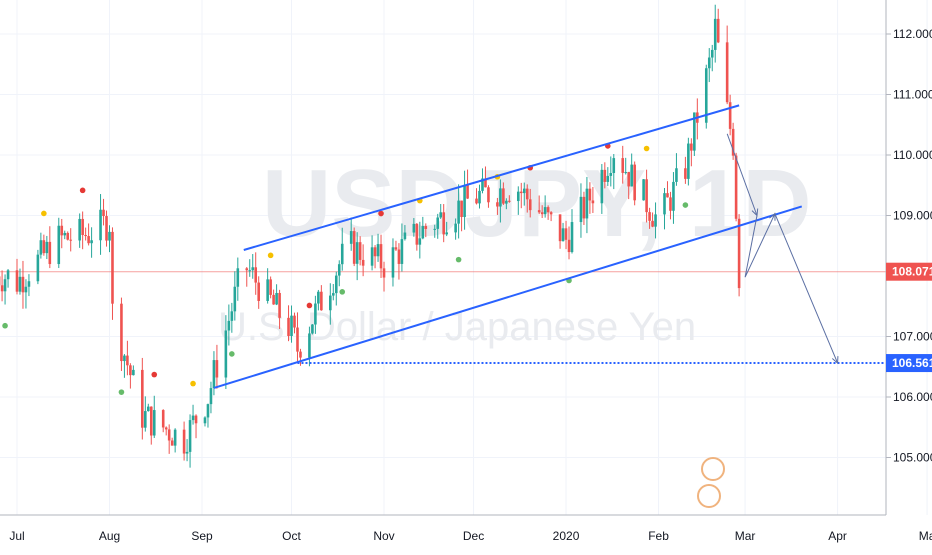 The image size is (932, 555). Describe the element at coordinates (837, 536) in the screenshot. I see `time-tick-label: Apr` at that location.